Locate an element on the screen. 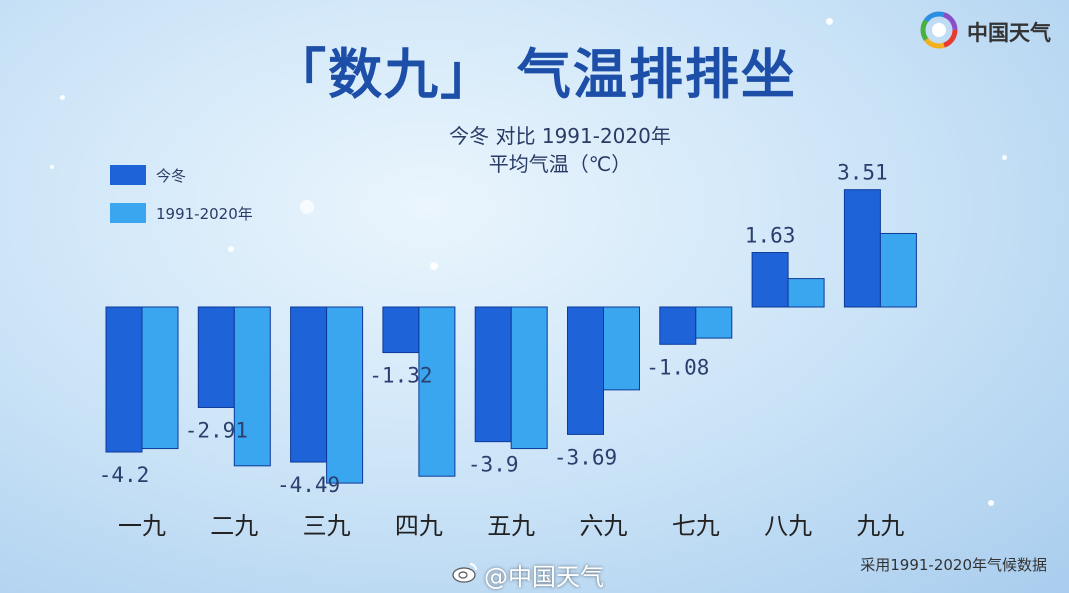  category-label-1: 一九 is located at coordinates (142, 526).